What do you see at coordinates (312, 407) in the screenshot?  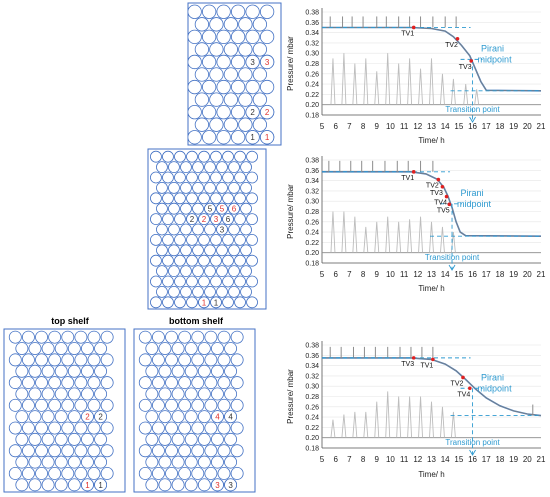 I see `y-tick-label: 0.26` at bounding box center [312, 407].